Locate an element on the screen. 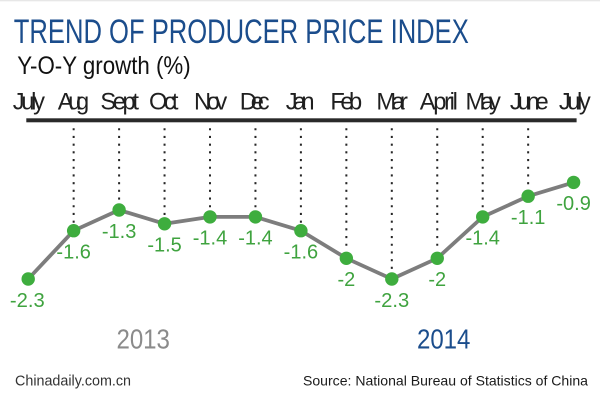 The width and height of the screenshot is (600, 400). svg-text: Y-O-Y growth (%) is located at coordinates (104, 66).